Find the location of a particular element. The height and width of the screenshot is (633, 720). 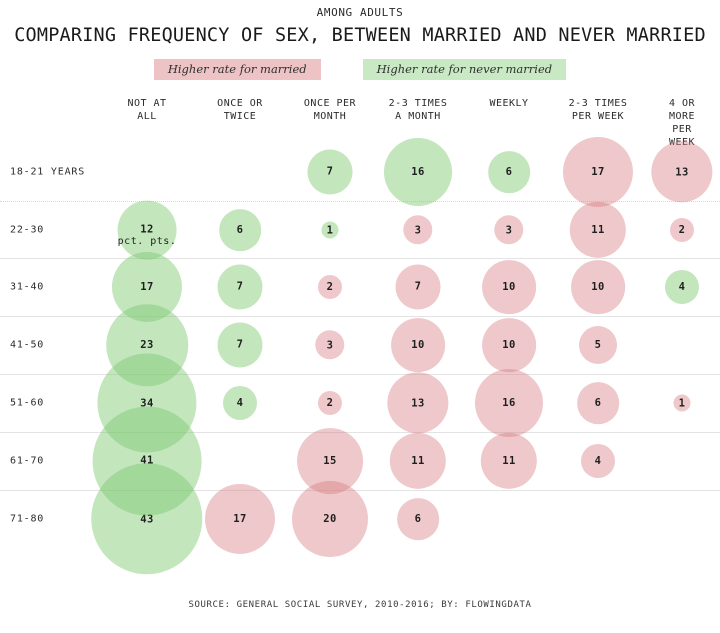

column-header: 4 OR MORE PER WEEK is located at coordinates (682, 123).